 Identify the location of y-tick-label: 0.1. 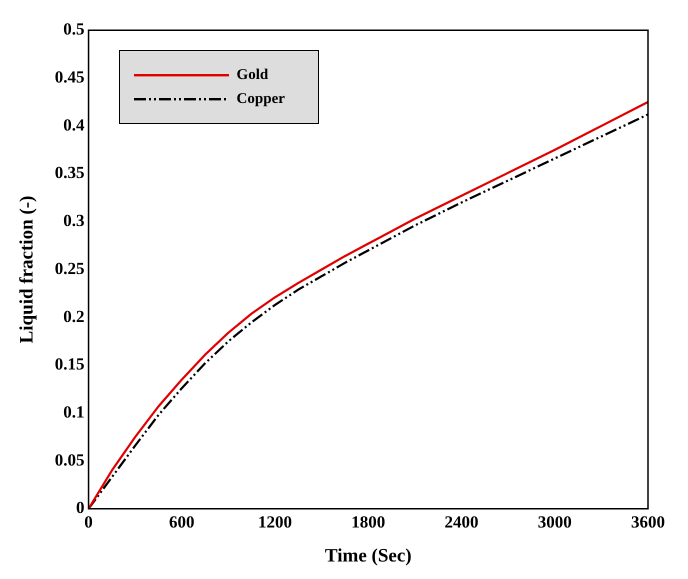
(74, 412).